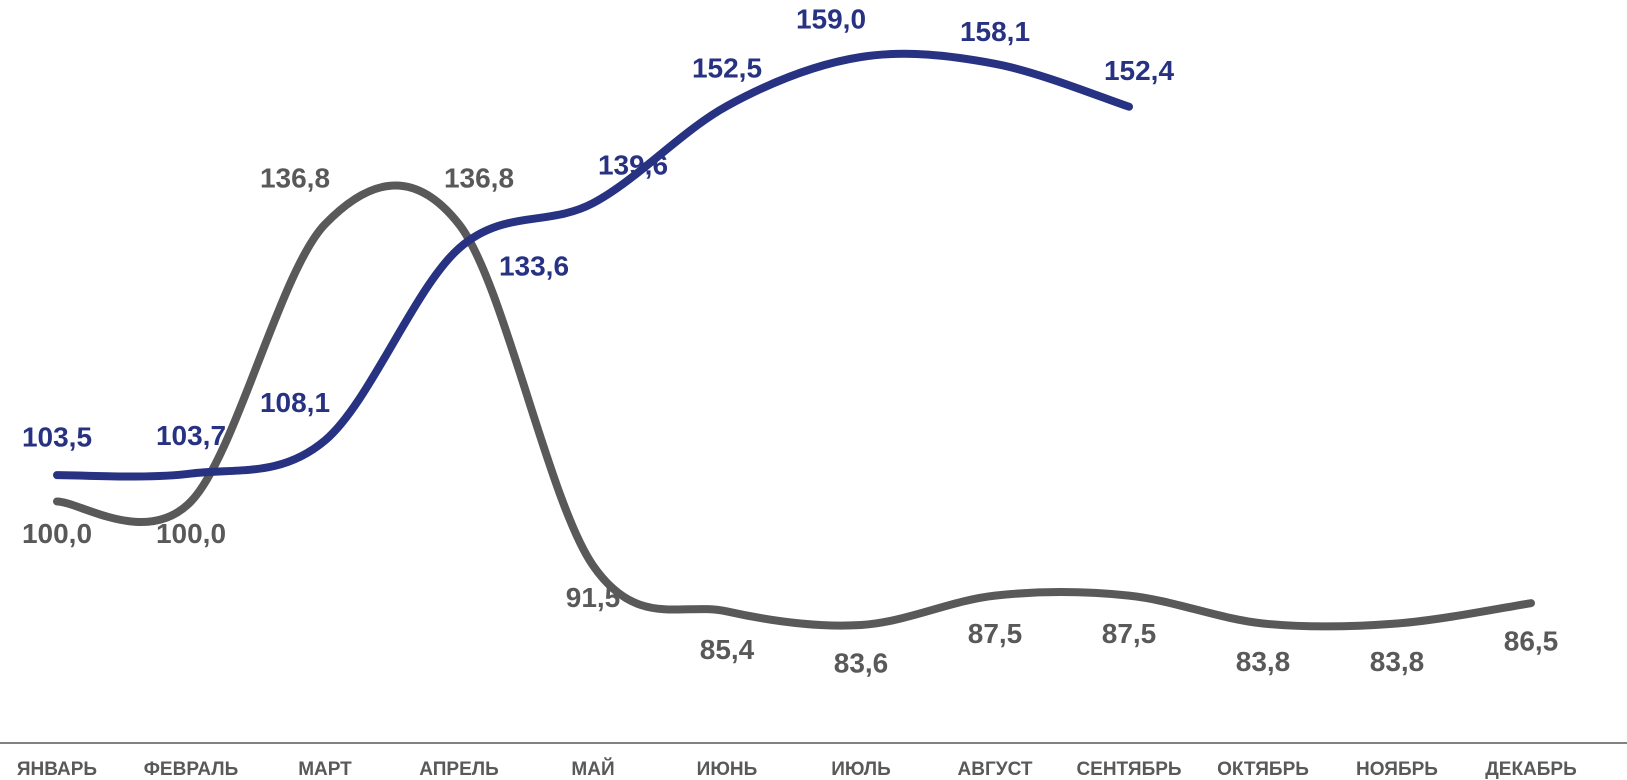 The width and height of the screenshot is (1627, 780). I want to click on data-label: 86,5, so click(1531, 641).